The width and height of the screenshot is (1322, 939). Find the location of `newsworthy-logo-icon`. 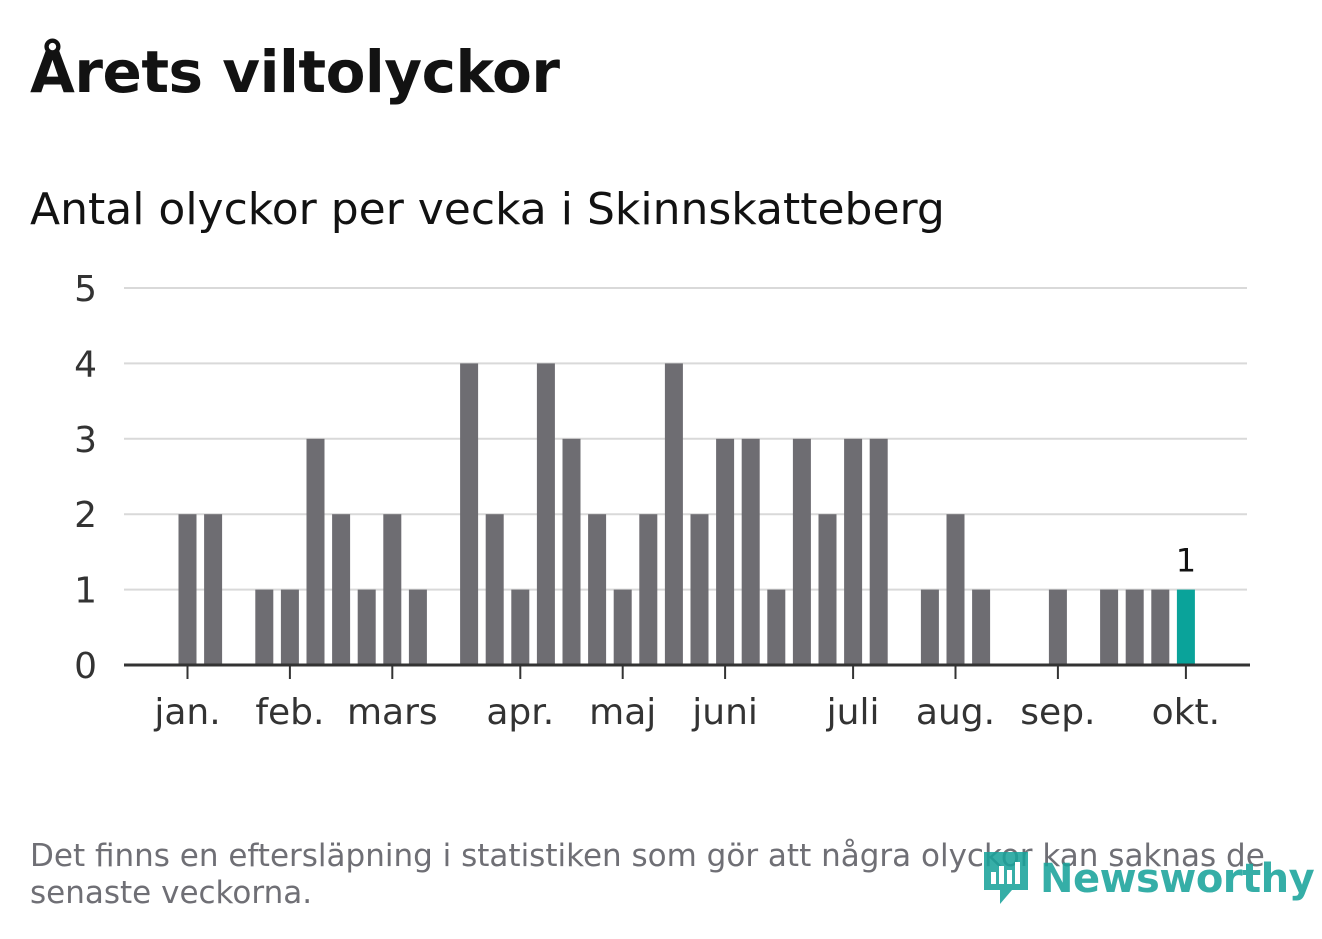

newsworthy-logo-icon is located at coordinates (1006, 878).